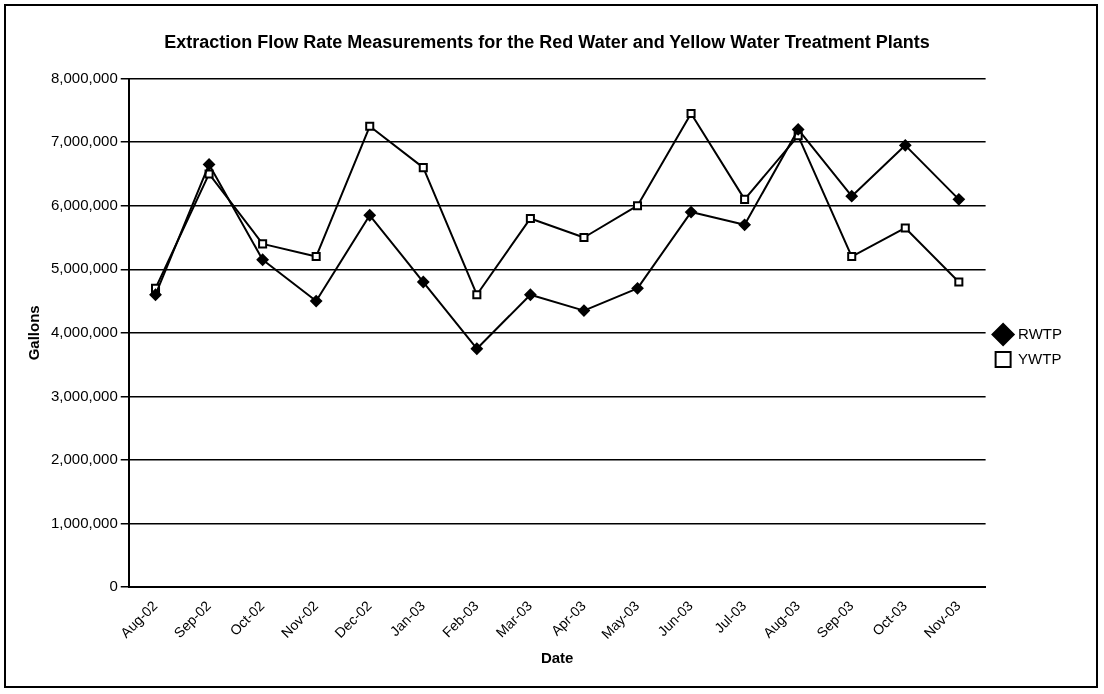 This screenshot has height=694, width=1104. I want to click on y-tick-label: 6,000,000, so click(84, 204).